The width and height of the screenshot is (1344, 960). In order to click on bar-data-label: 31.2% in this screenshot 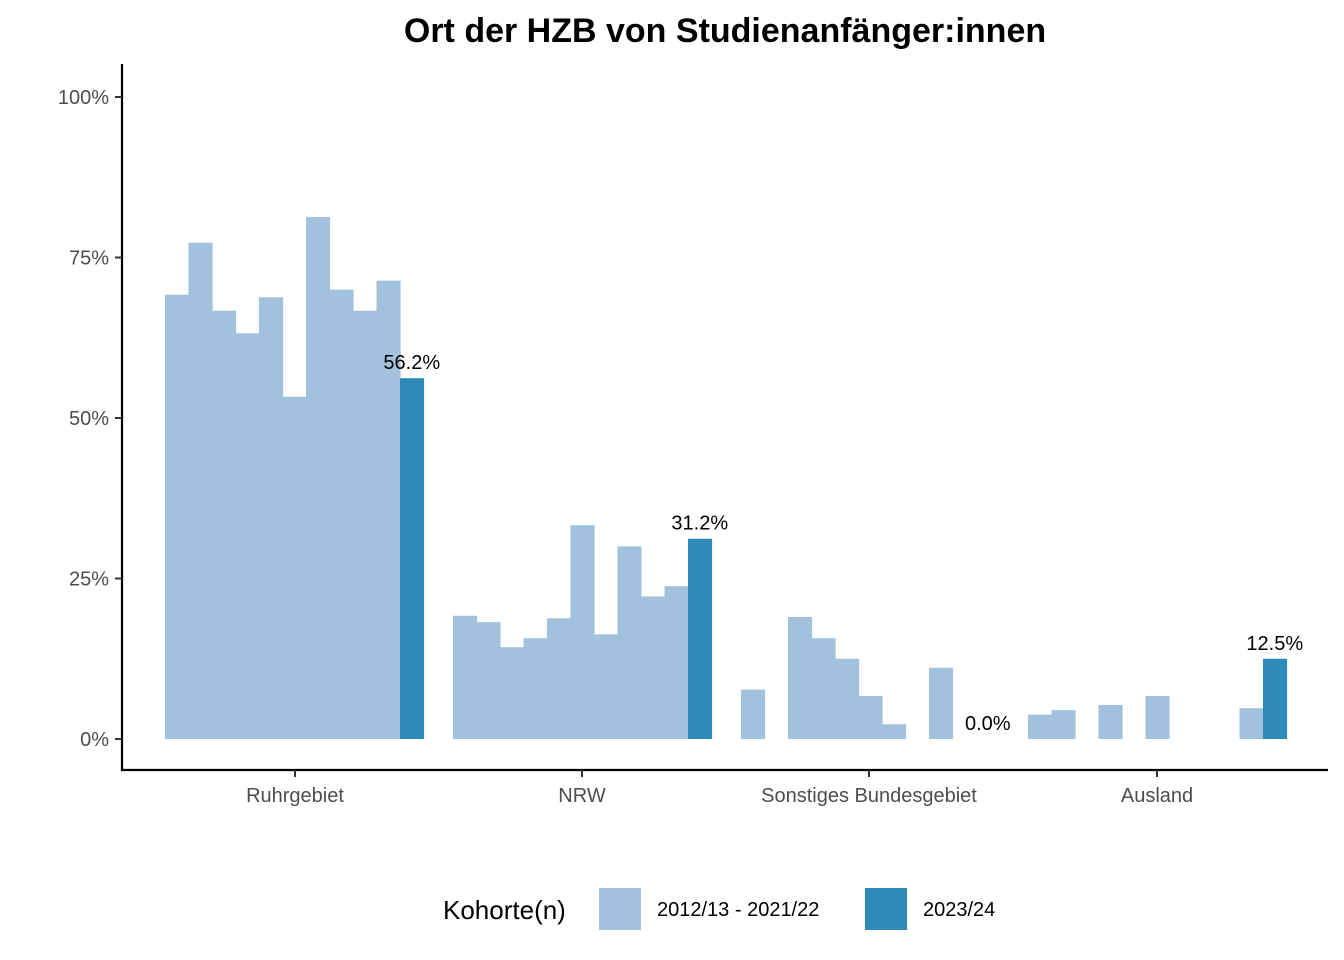, I will do `click(699, 524)`.